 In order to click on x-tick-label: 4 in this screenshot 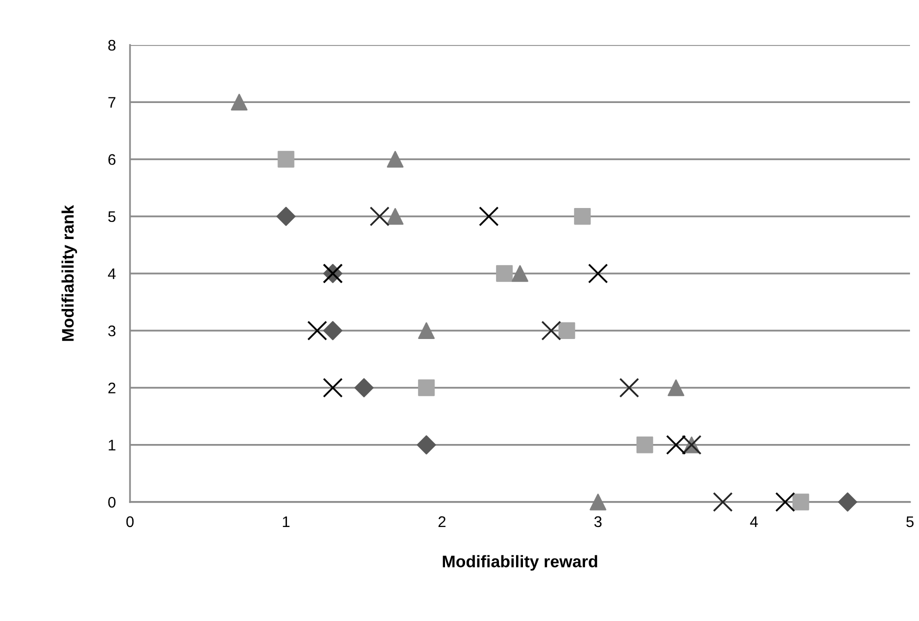, I will do `click(754, 521)`.